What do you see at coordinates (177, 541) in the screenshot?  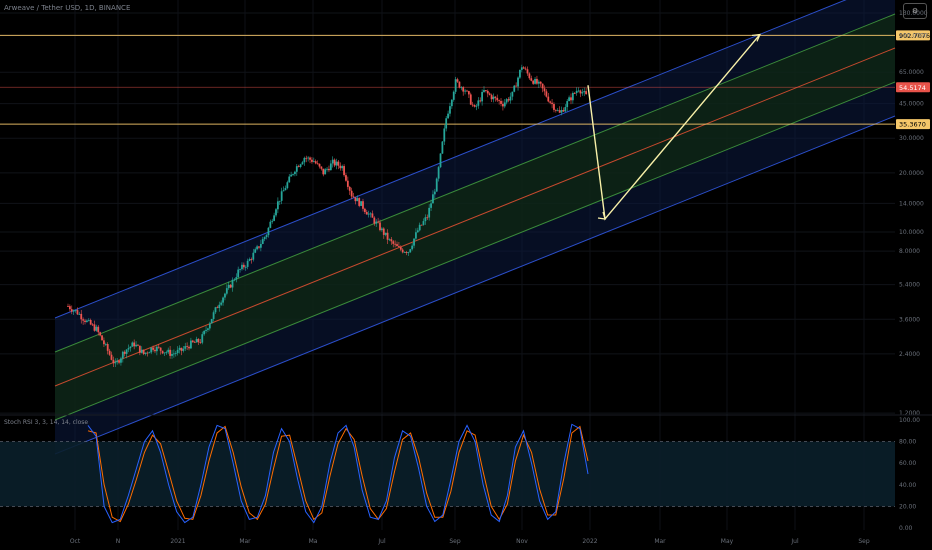 I see `time-tick-label: 2021` at bounding box center [177, 541].